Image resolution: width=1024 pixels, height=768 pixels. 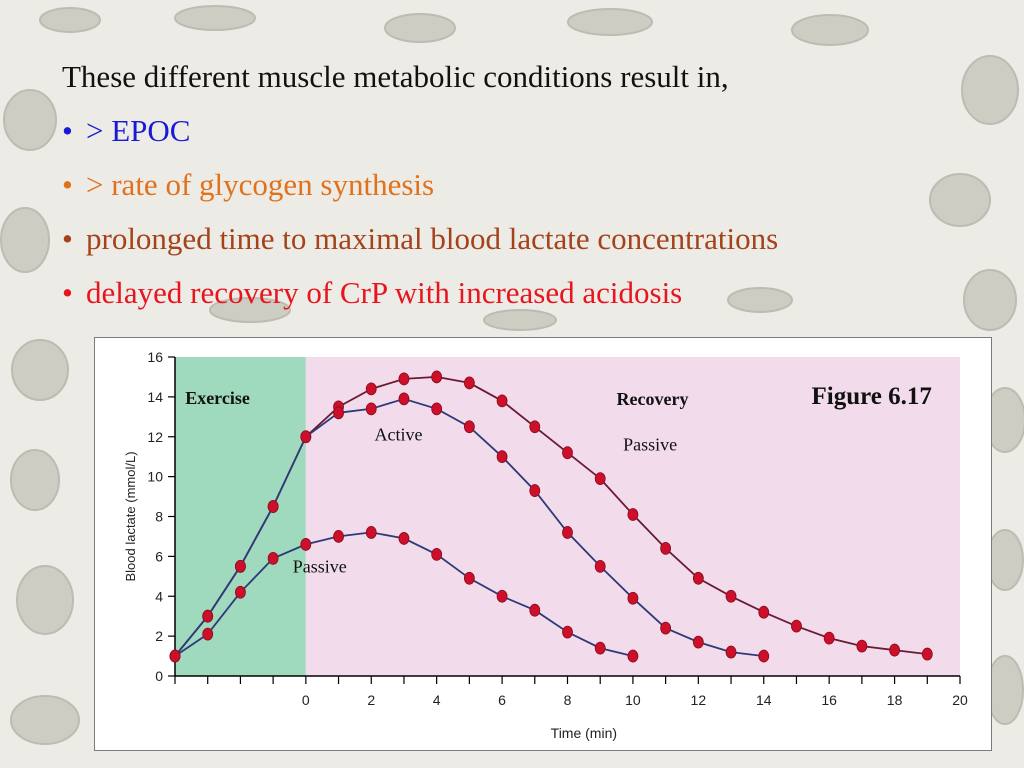 I want to click on x-tick-label: 12, so click(x=699, y=700).